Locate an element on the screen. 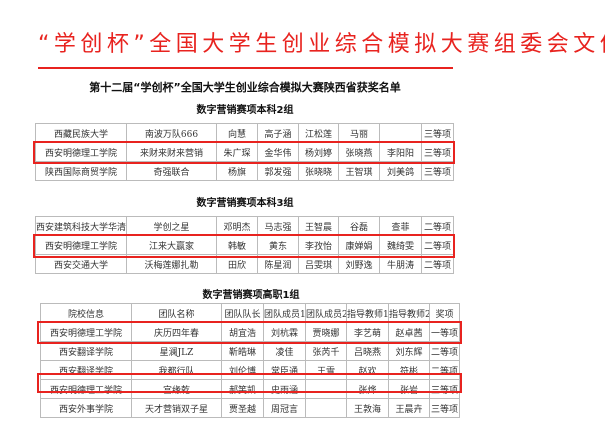 This screenshot has height=439, width=605. table-cell: 王晨卉 is located at coordinates (409, 408).